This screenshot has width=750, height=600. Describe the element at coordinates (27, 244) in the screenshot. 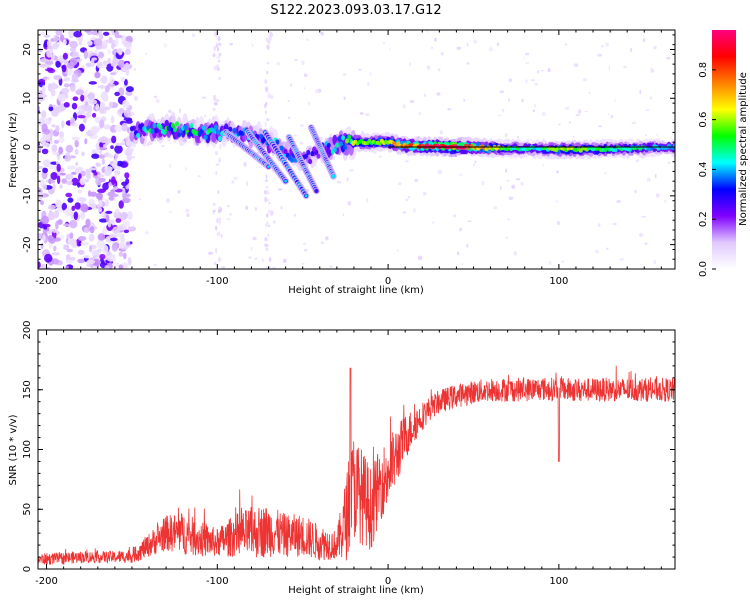

I see `spectrogram-ytick-label: -20` at that location.